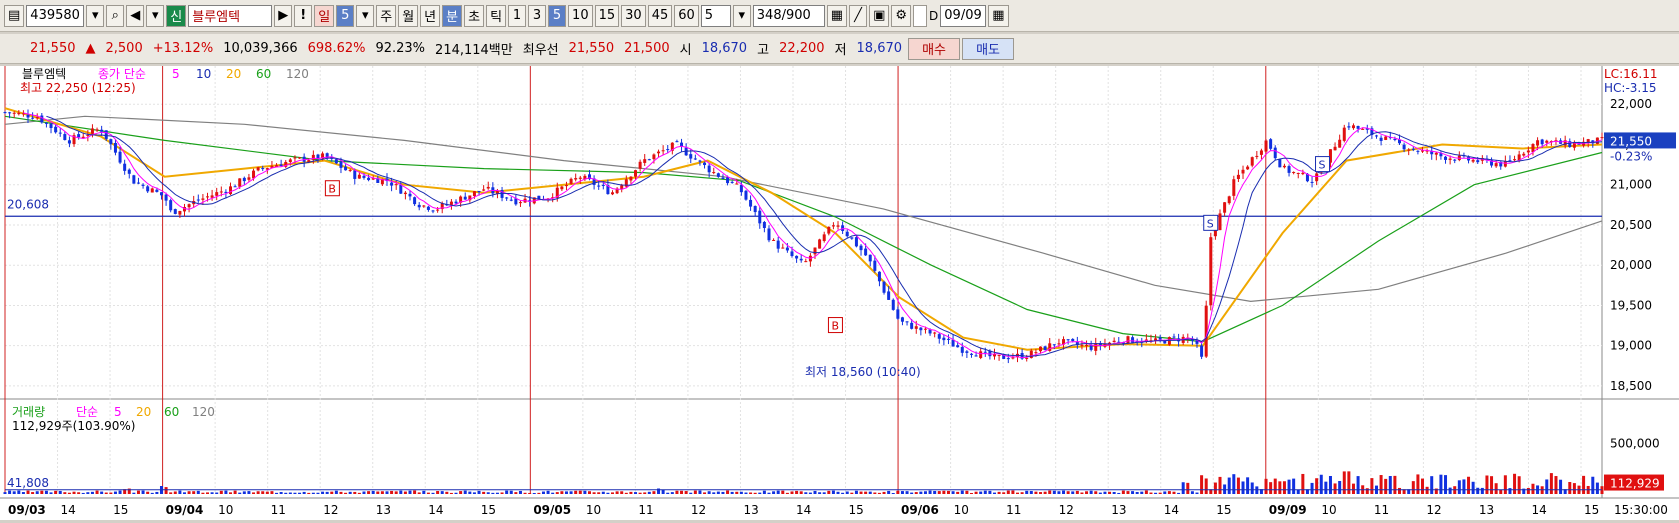 The height and width of the screenshot is (523, 1679). What do you see at coordinates (580, 15) in the screenshot?
I see `interval-10-button: 10` at bounding box center [580, 15].